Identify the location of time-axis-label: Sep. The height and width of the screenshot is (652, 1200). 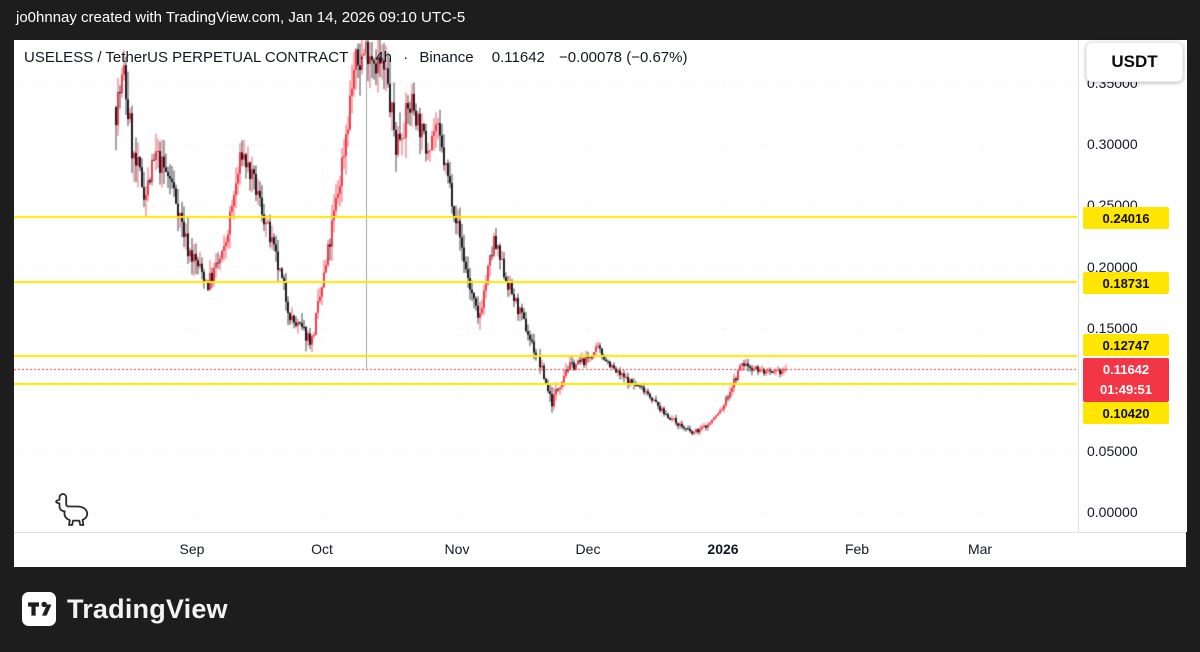
(192, 549).